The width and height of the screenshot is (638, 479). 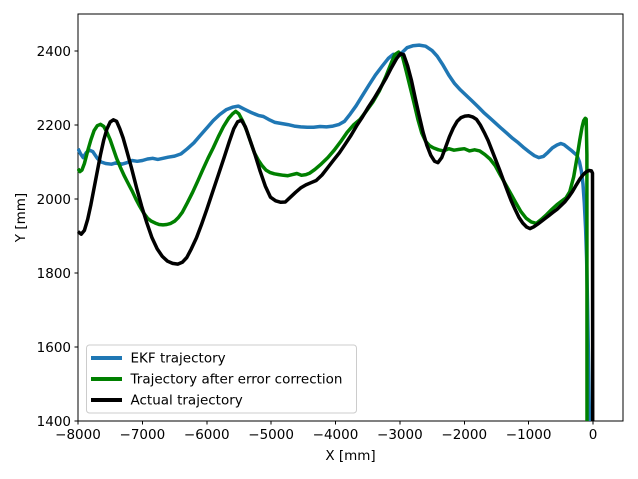 What do you see at coordinates (529, 435) in the screenshot?
I see `x-tick-label: −1000` at bounding box center [529, 435].